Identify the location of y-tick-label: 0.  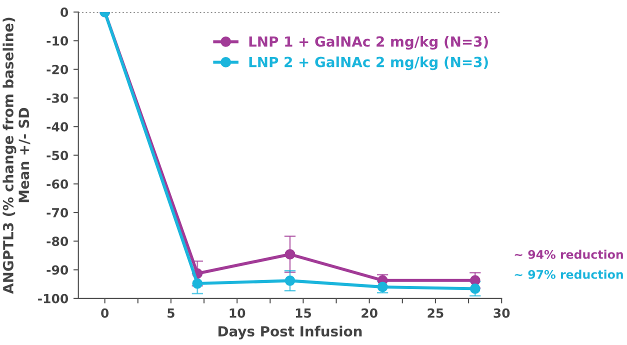
(64, 12).